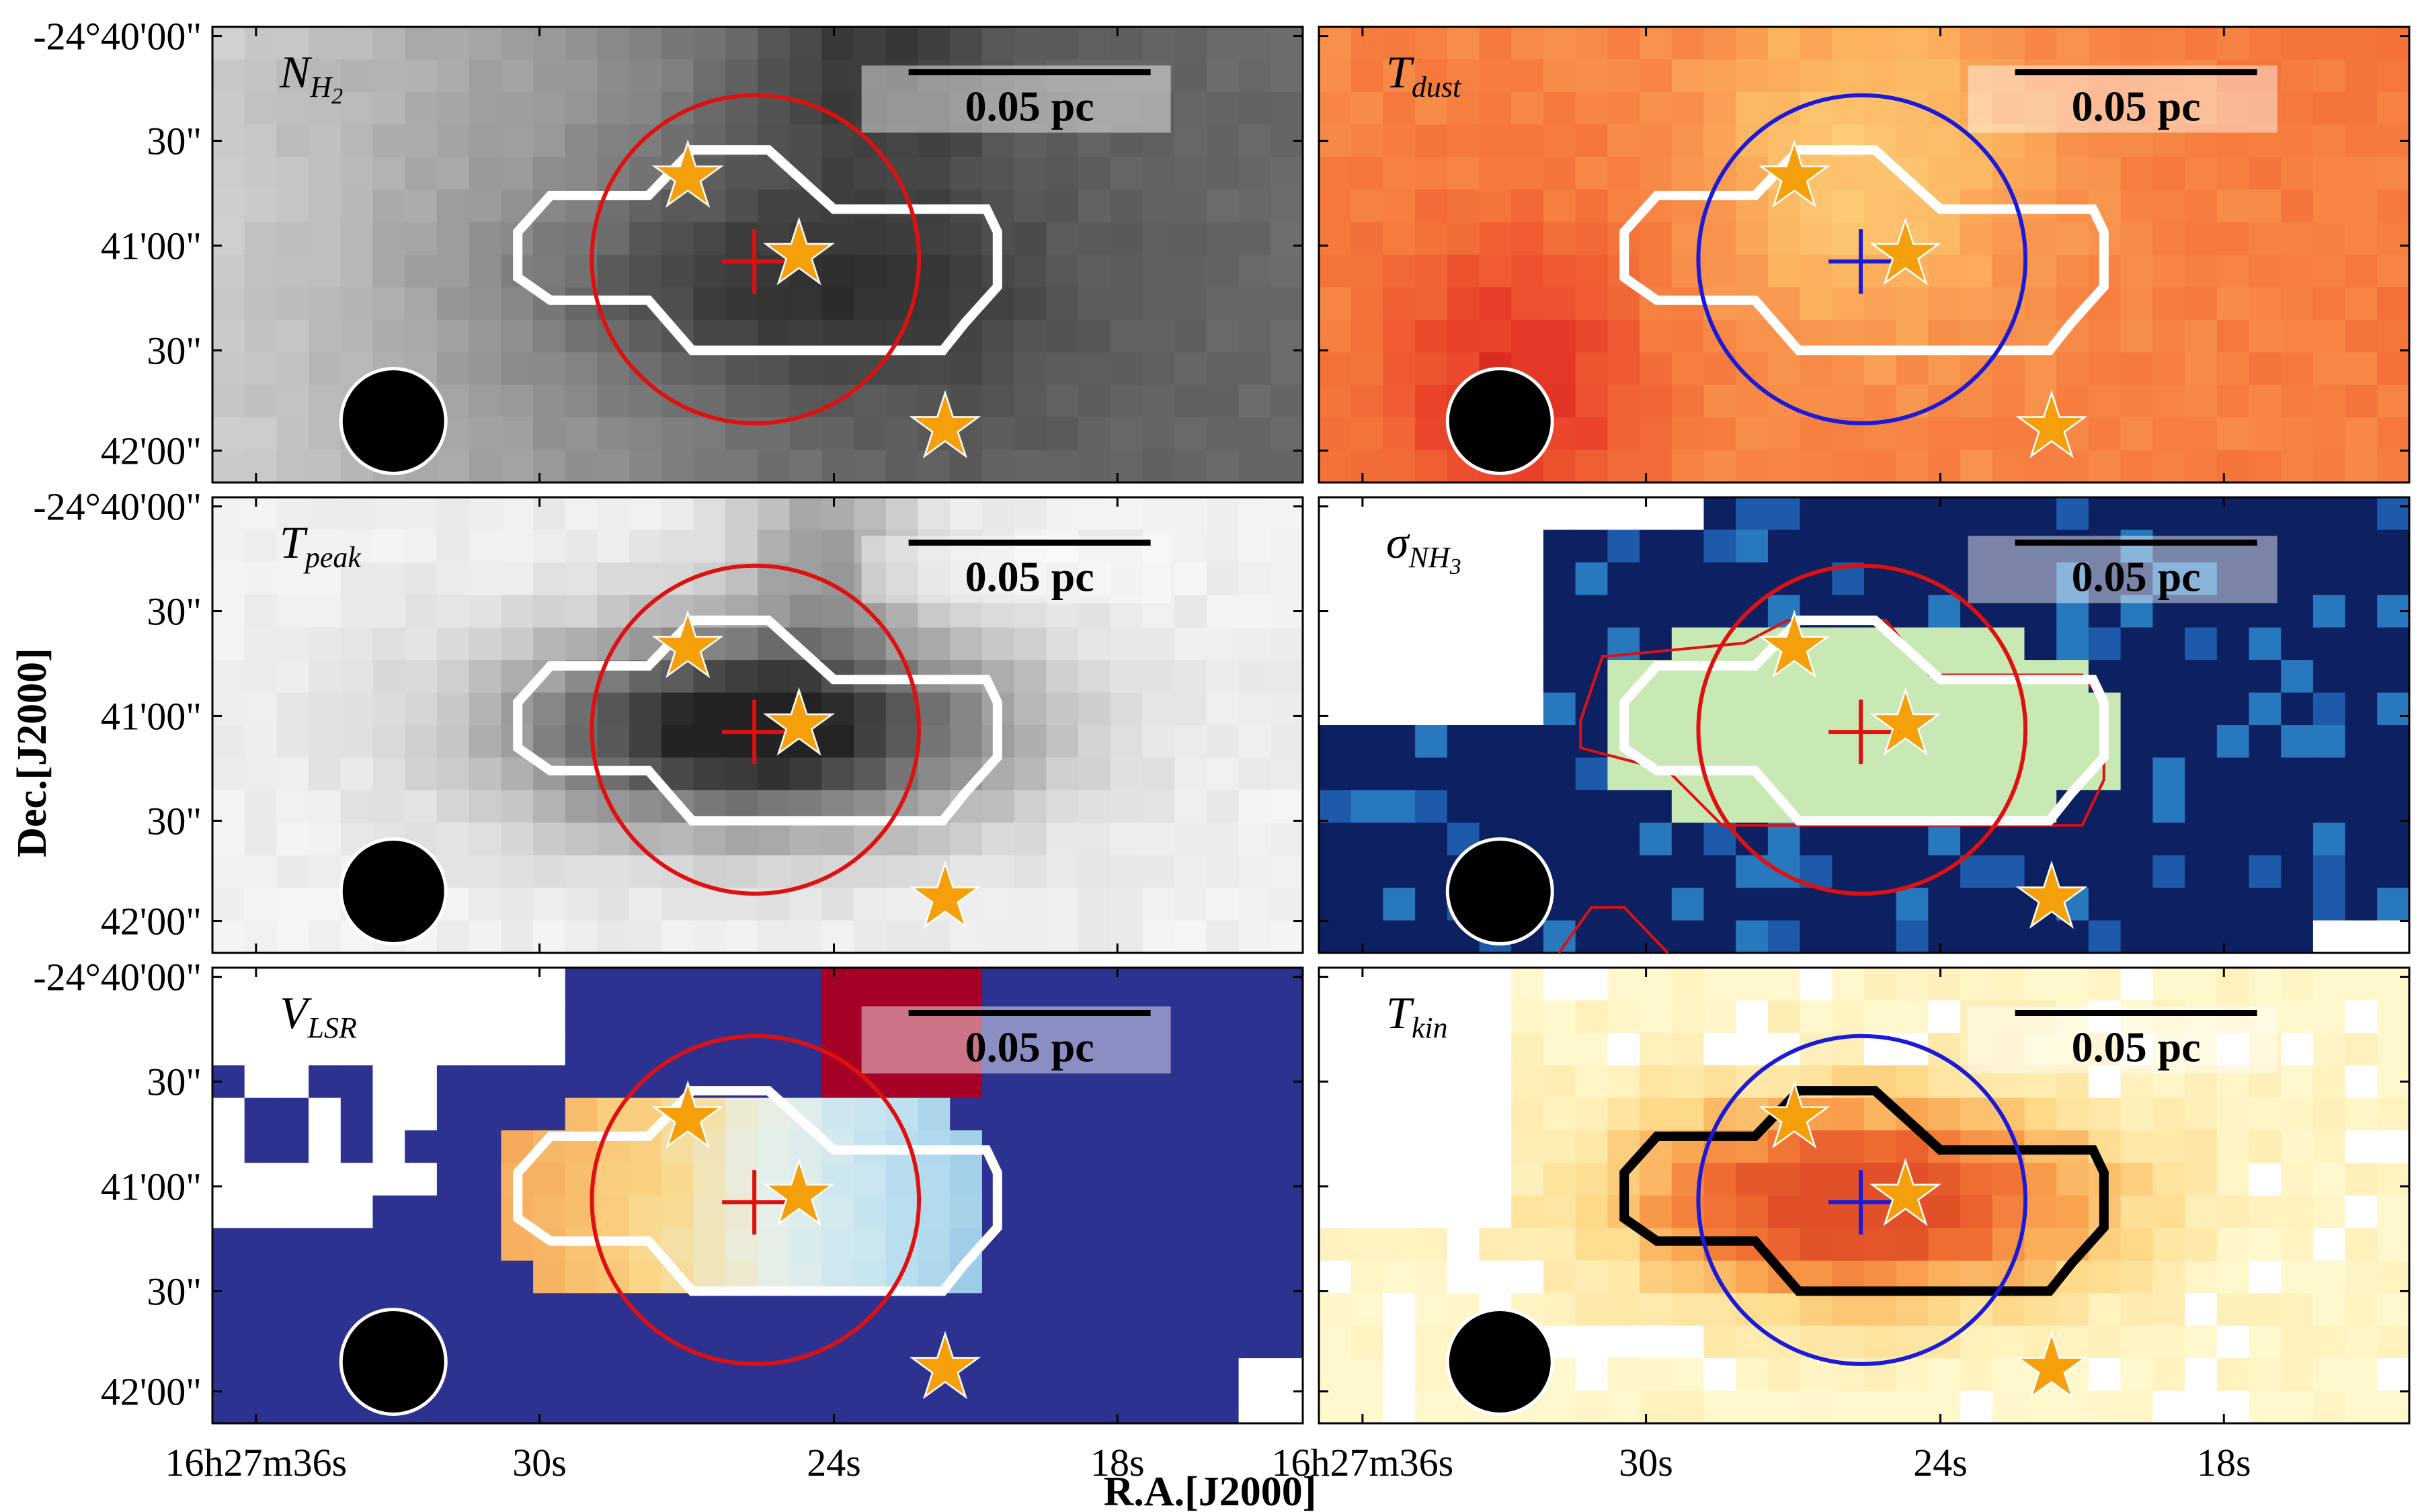  I want to click on x-tick-label: 24s, so click(834, 1463).